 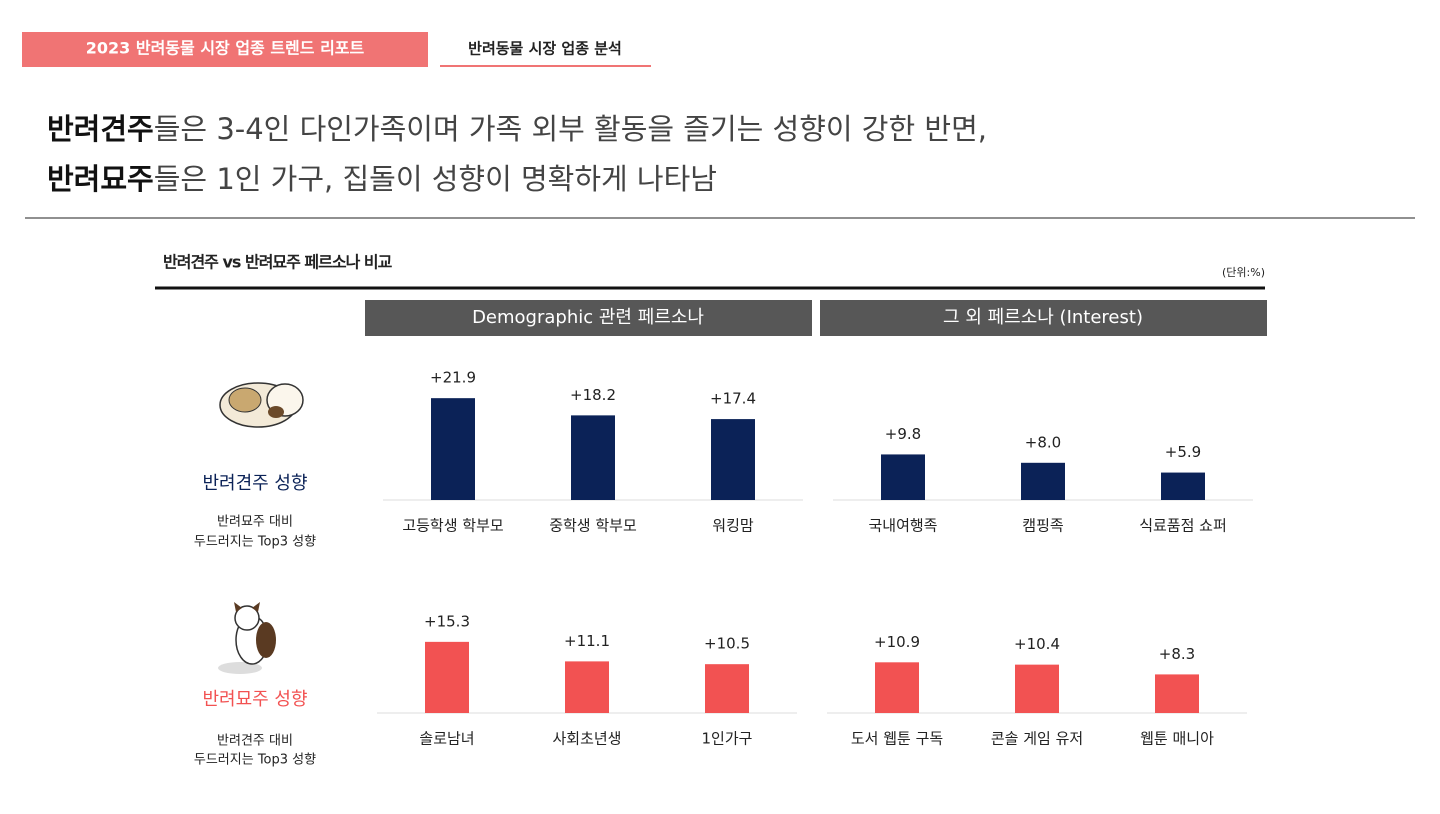 What do you see at coordinates (447, 621) in the screenshot?
I see `value-label: +15.3` at bounding box center [447, 621].